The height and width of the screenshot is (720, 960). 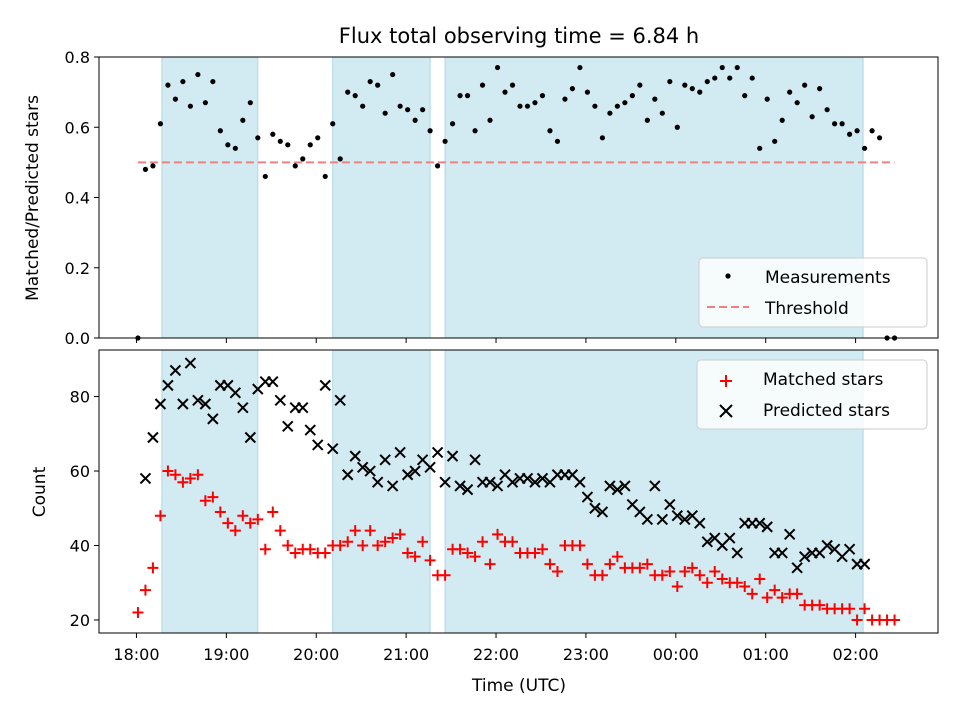 I want to click on top-legend-box, so click(x=813, y=292).